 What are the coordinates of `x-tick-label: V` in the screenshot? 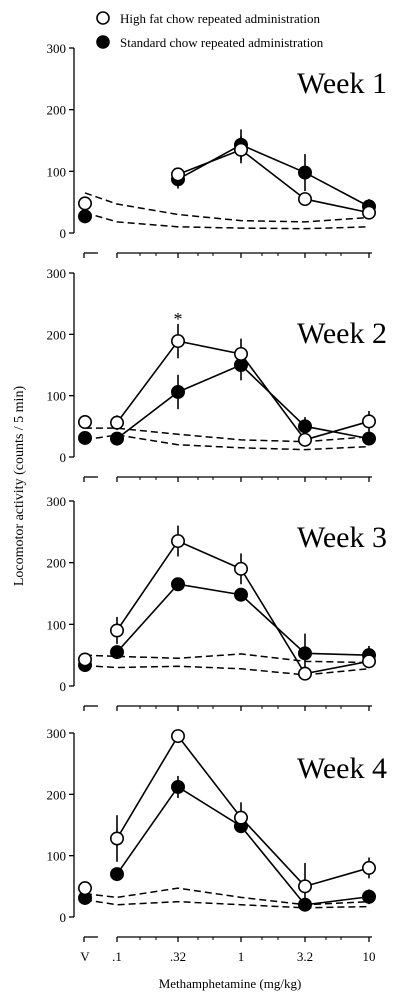 It's located at (85, 956).